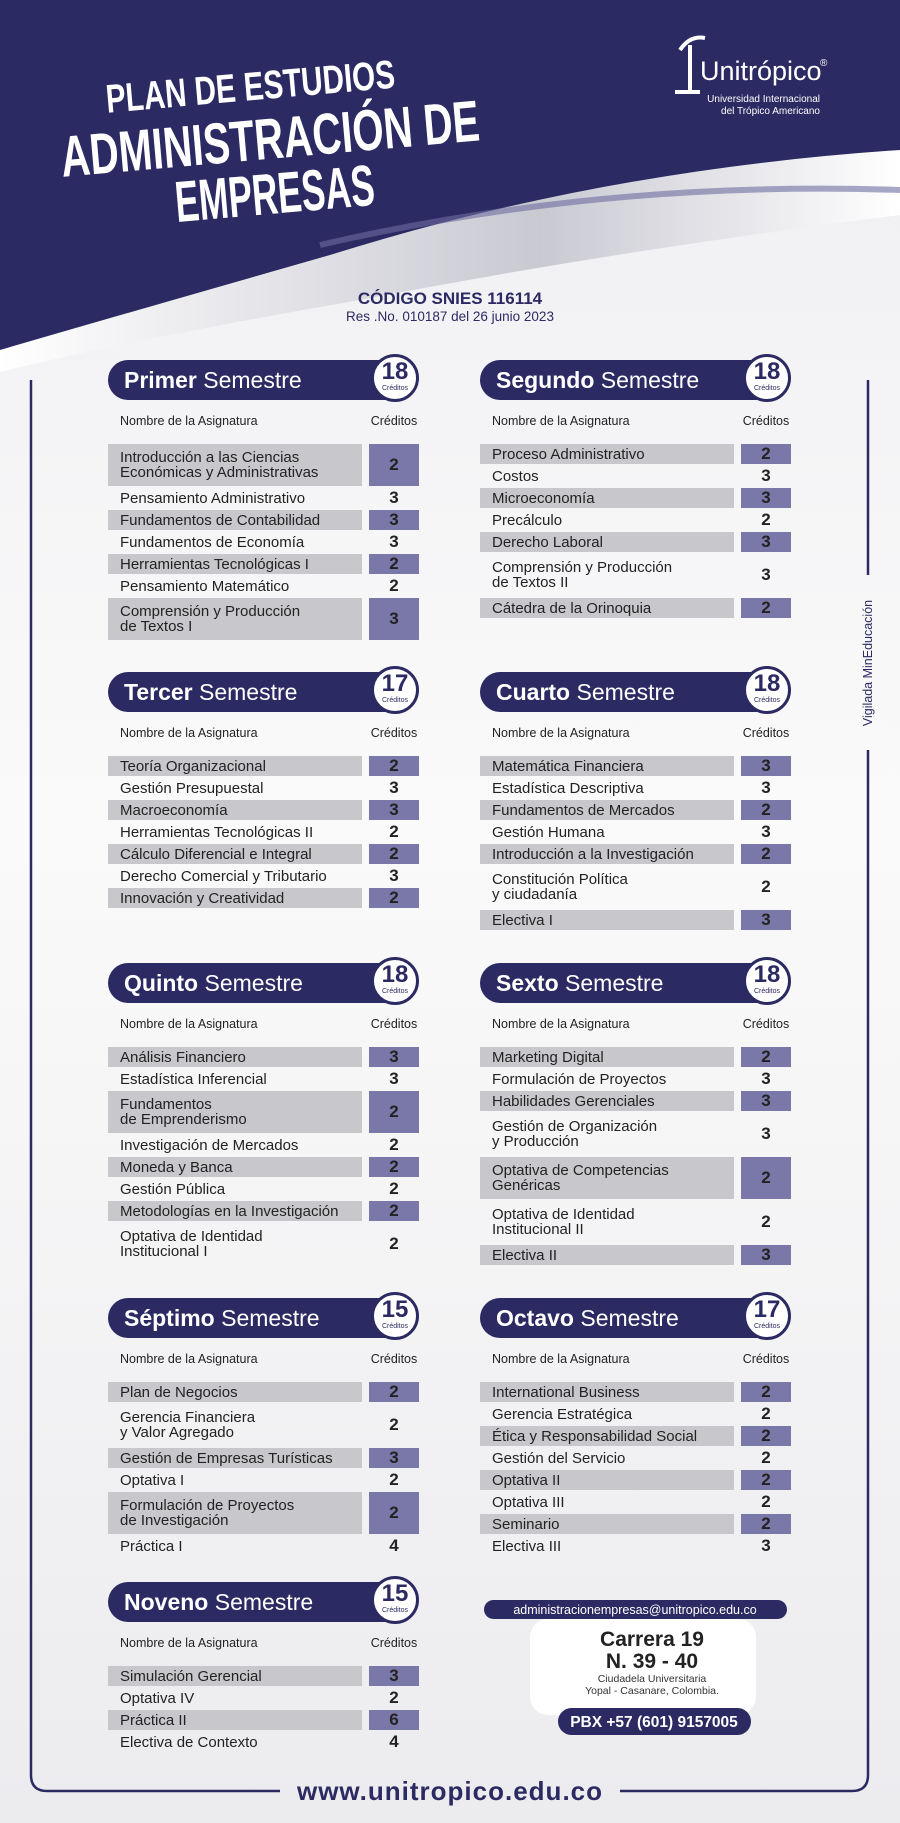 The width and height of the screenshot is (900, 1823). I want to click on subject-row: Cátedra de la Orinoquia 2, so click(635, 608).